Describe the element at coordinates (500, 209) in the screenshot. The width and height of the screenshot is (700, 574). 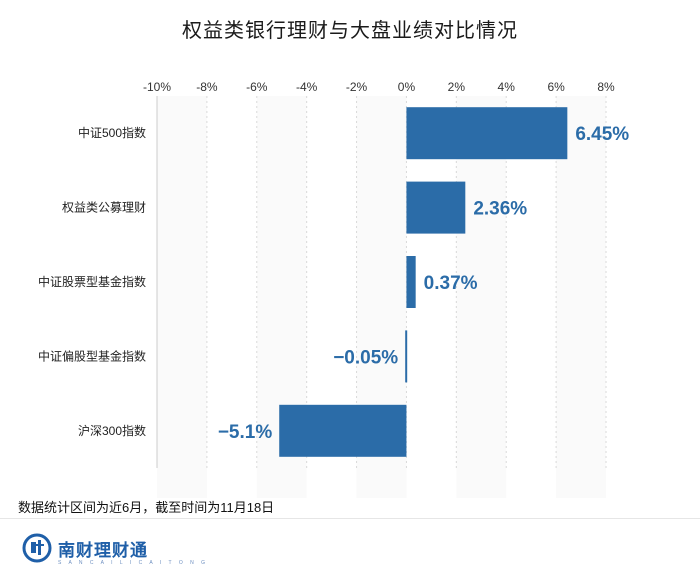
I see `value-label: 2.36%` at that location.